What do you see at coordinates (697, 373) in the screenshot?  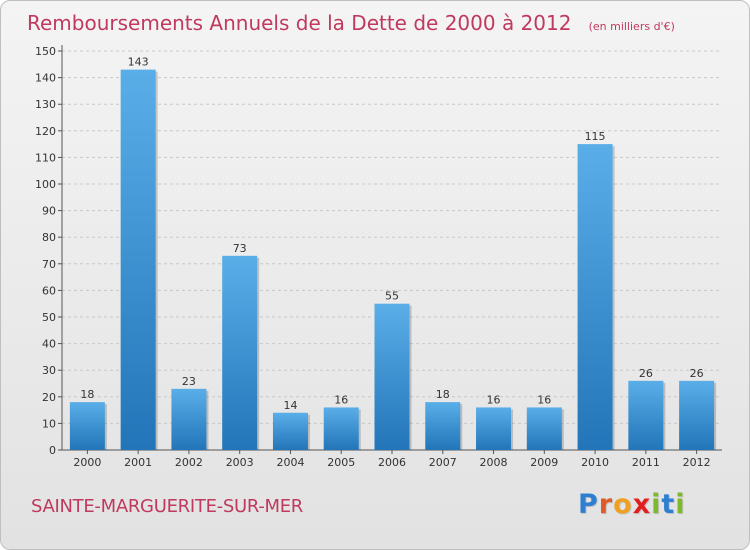 I see `value-label-2012: 26` at bounding box center [697, 373].